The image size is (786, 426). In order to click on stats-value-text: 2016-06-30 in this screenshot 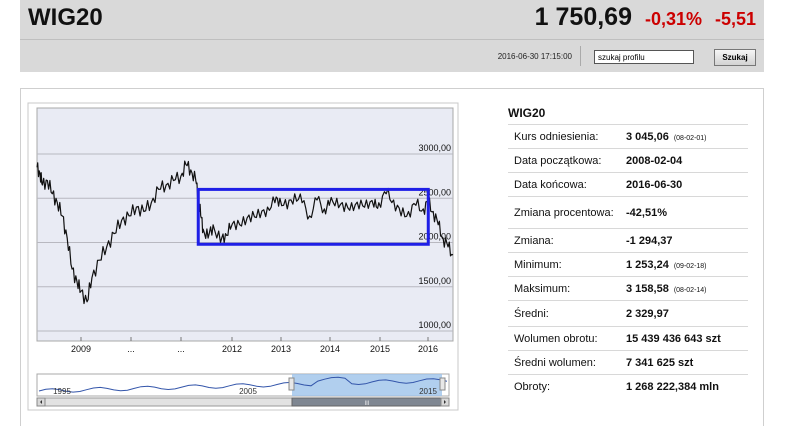, I will do `click(654, 184)`.